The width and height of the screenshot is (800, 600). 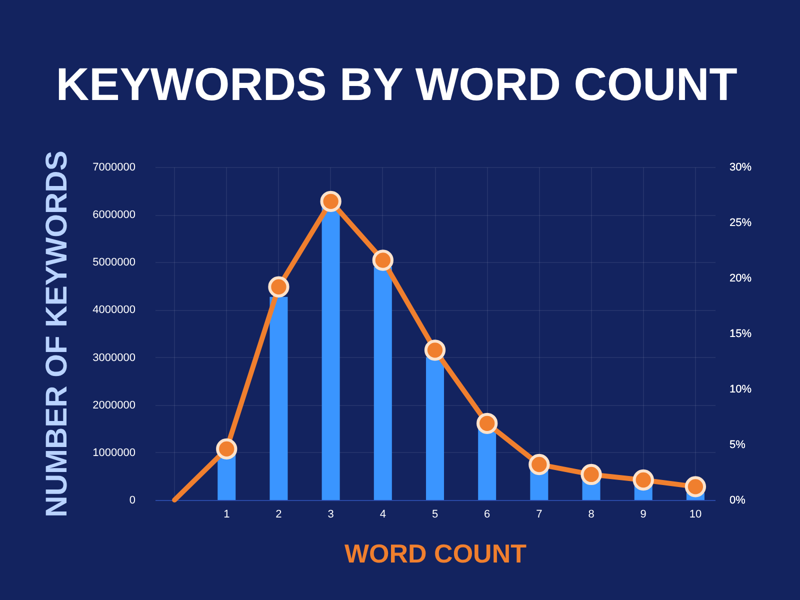 What do you see at coordinates (132, 500) in the screenshot?
I see `y-tick-label: 0` at bounding box center [132, 500].